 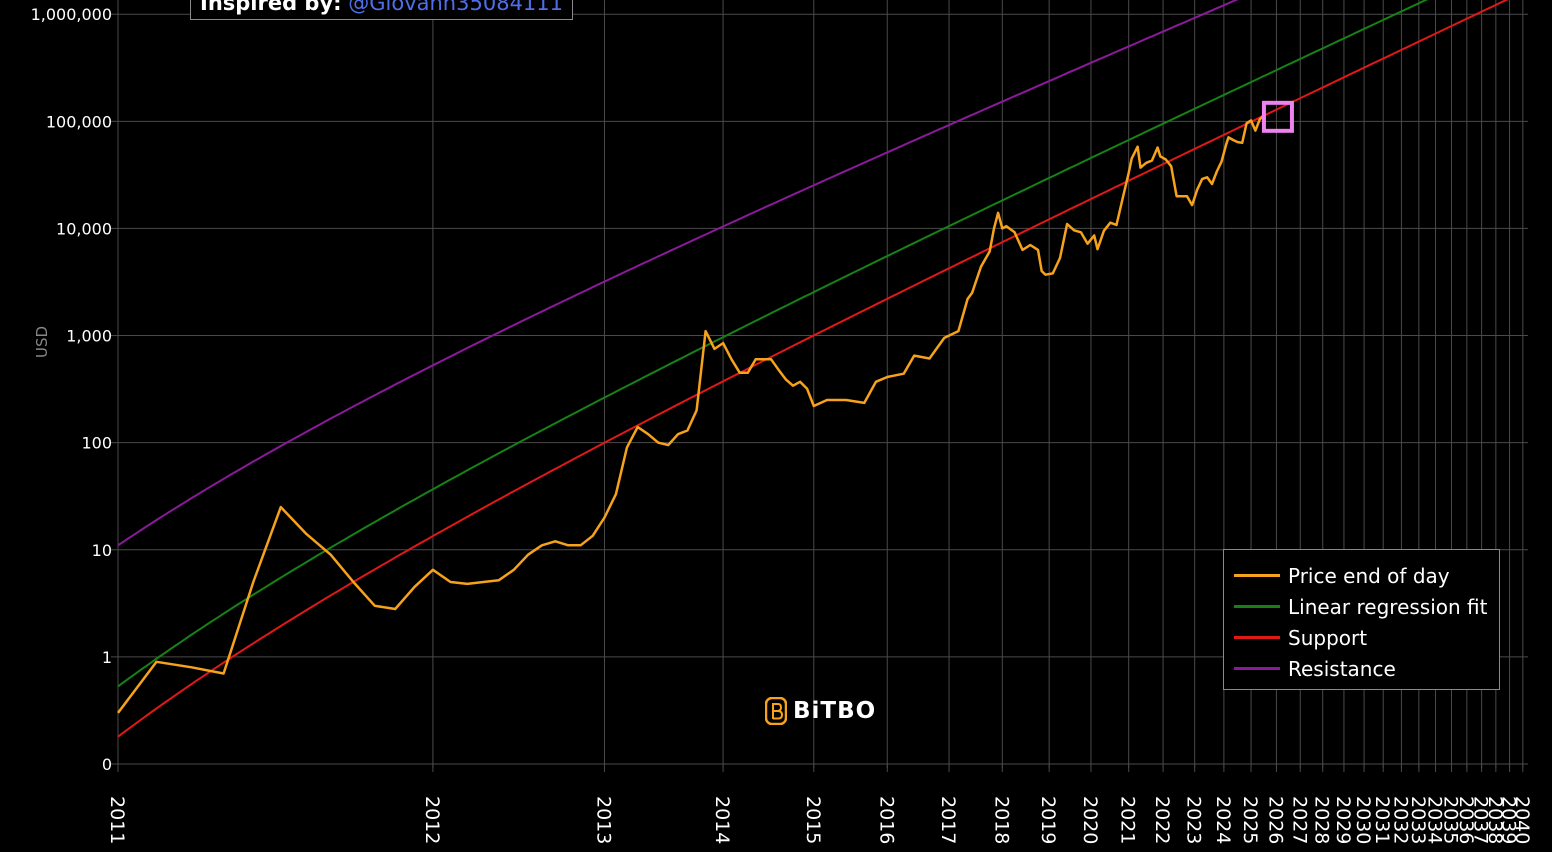 I want to click on x-tick-label: 2011, so click(x=117, y=820).